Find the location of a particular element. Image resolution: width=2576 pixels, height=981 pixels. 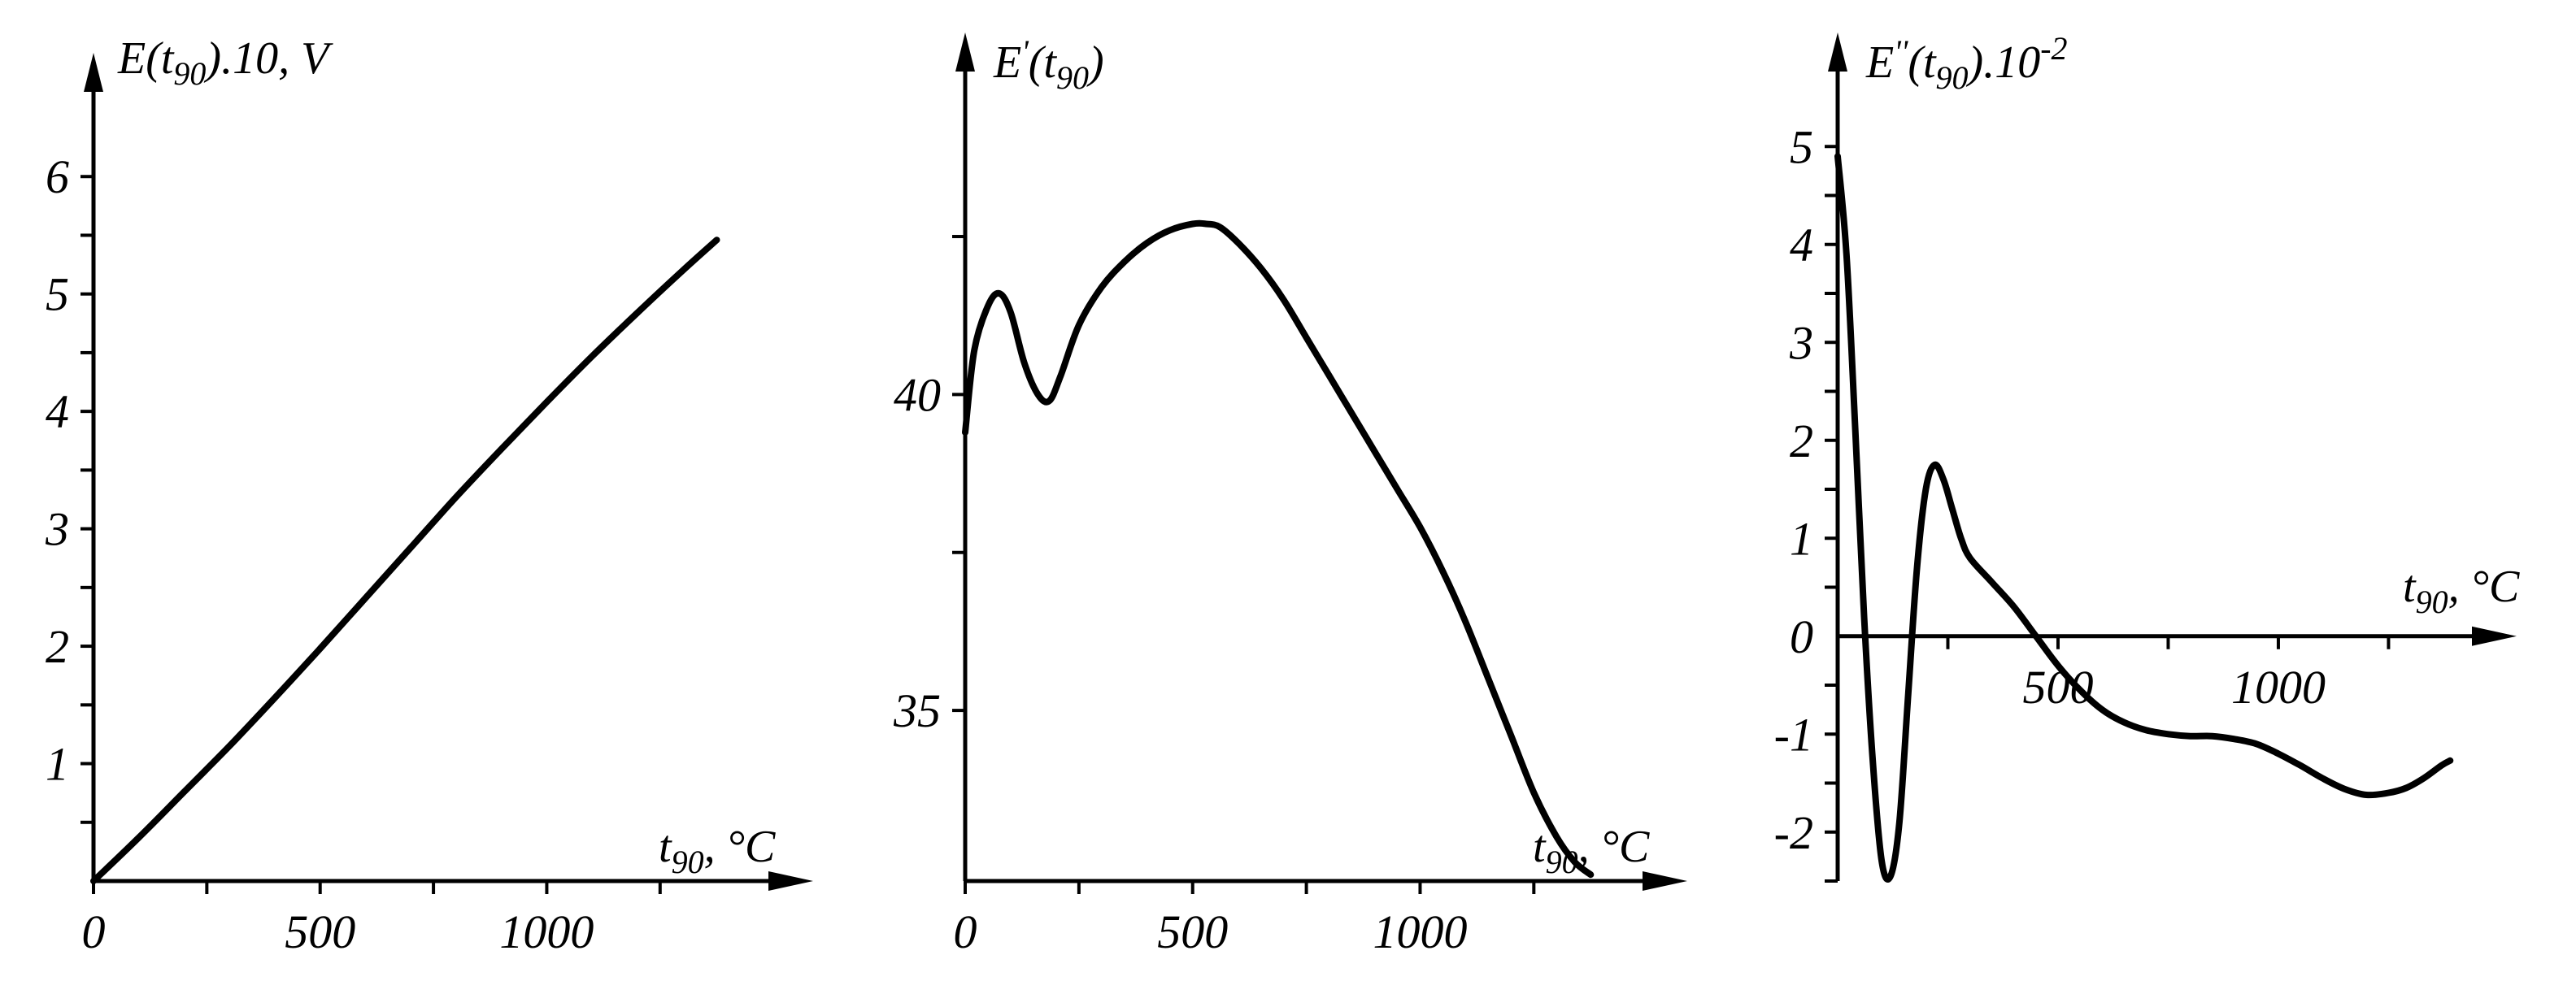

y-tick-label: -2 is located at coordinates (1794, 832).